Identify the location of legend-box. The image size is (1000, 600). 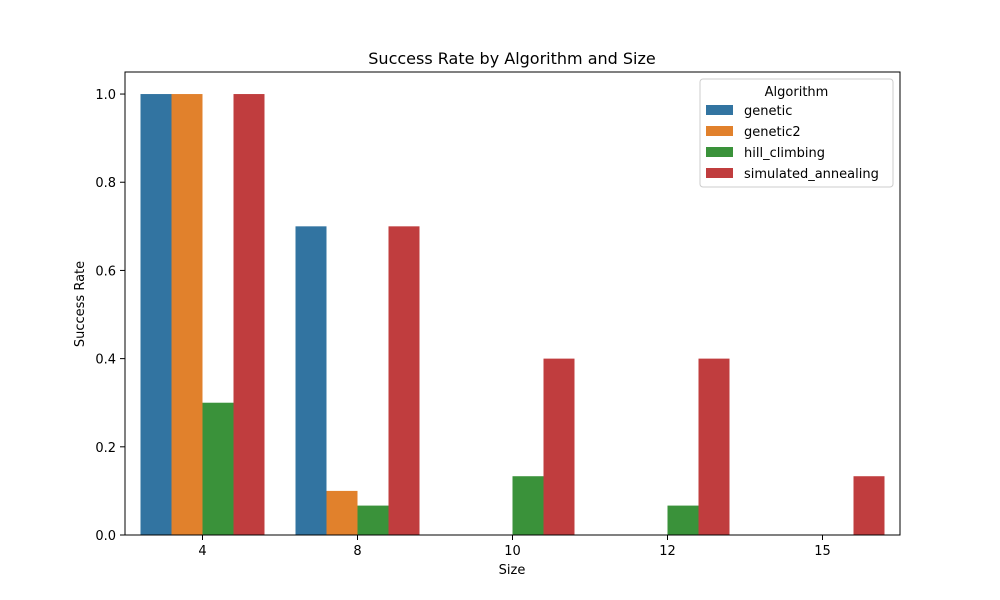
(796, 133).